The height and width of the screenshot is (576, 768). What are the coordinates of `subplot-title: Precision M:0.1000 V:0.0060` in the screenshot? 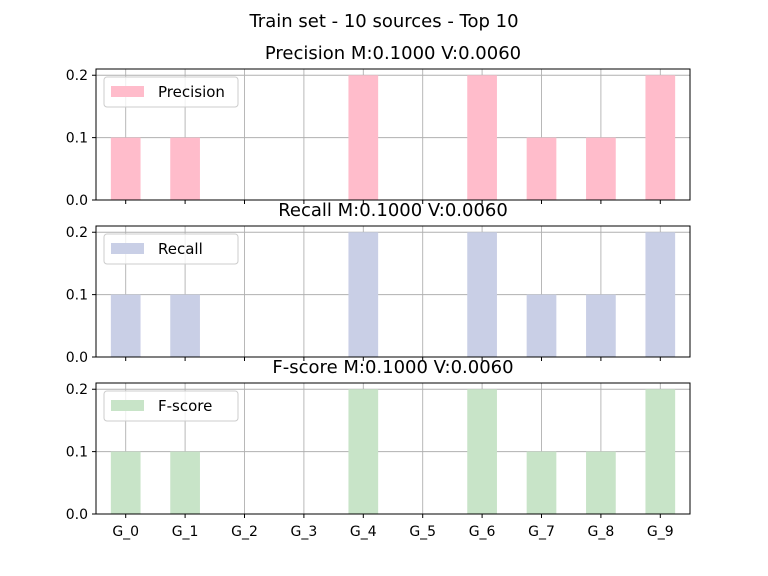 It's located at (393, 53).